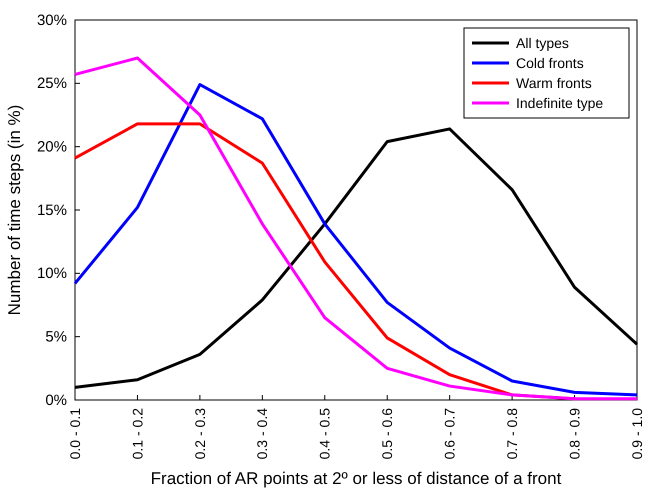 Image resolution: width=649 pixels, height=491 pixels. I want to click on x-tick-label: 0.9 - 1.0, so click(636, 434).